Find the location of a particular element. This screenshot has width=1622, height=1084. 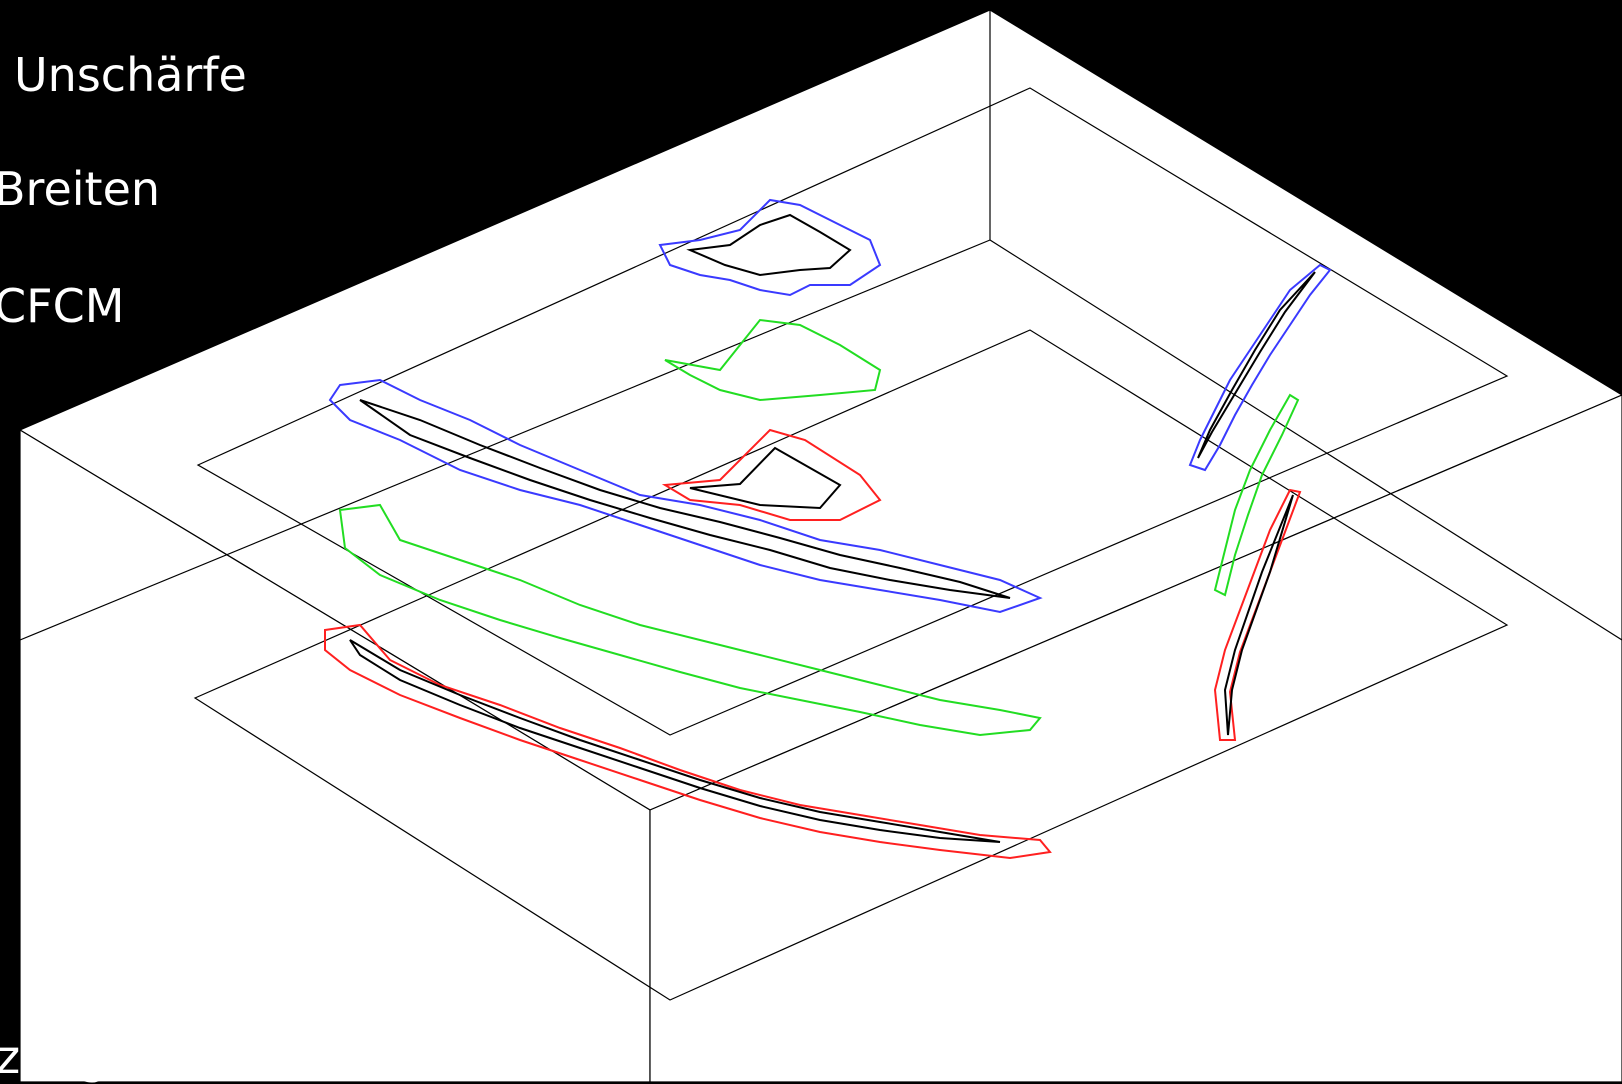

contour-red-large-core is located at coordinates (675, 741).